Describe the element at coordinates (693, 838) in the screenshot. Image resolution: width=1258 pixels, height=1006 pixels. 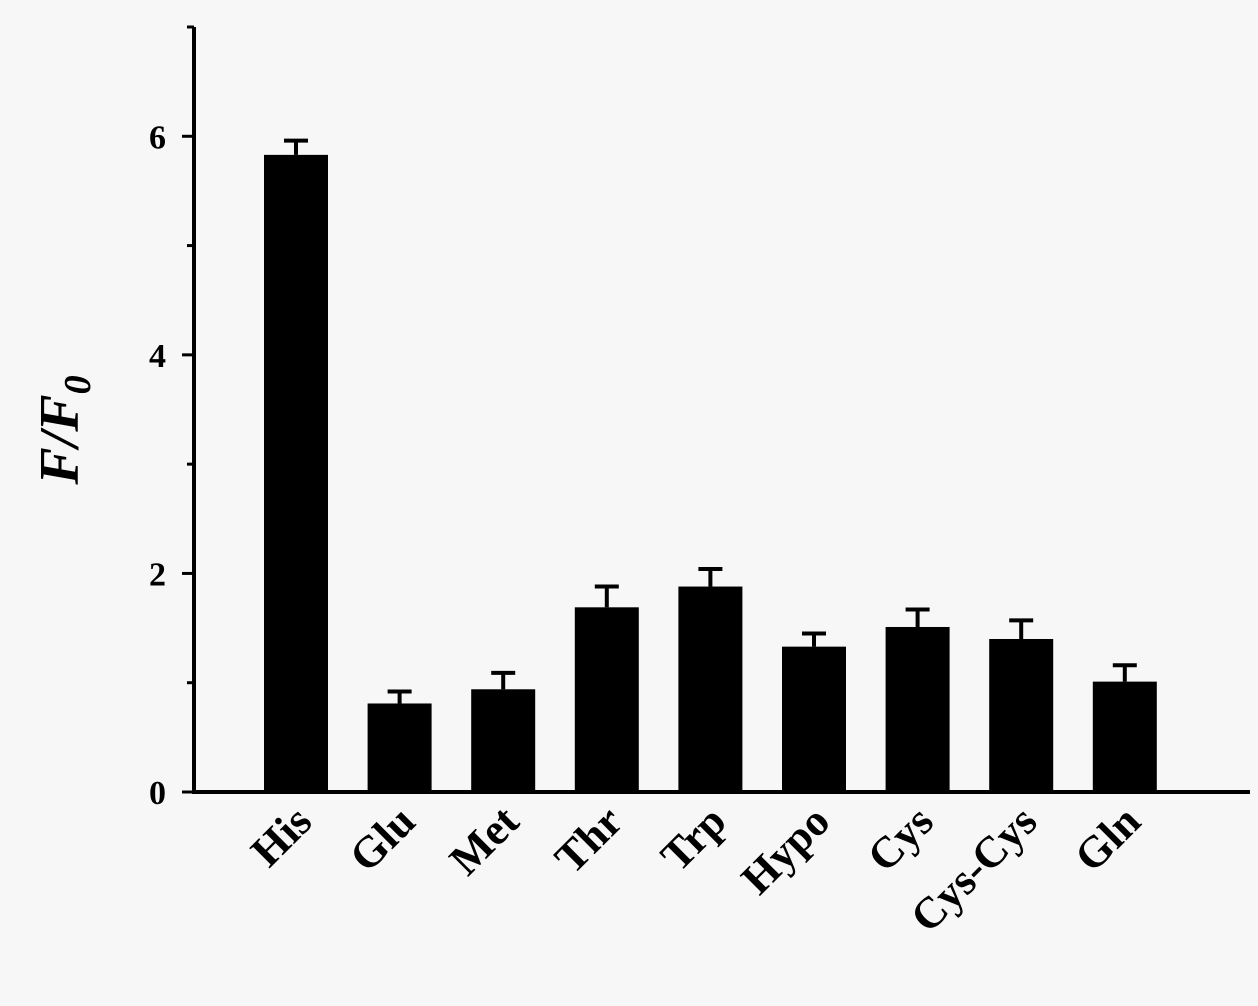
I see `x-category-label: Trp` at that location.